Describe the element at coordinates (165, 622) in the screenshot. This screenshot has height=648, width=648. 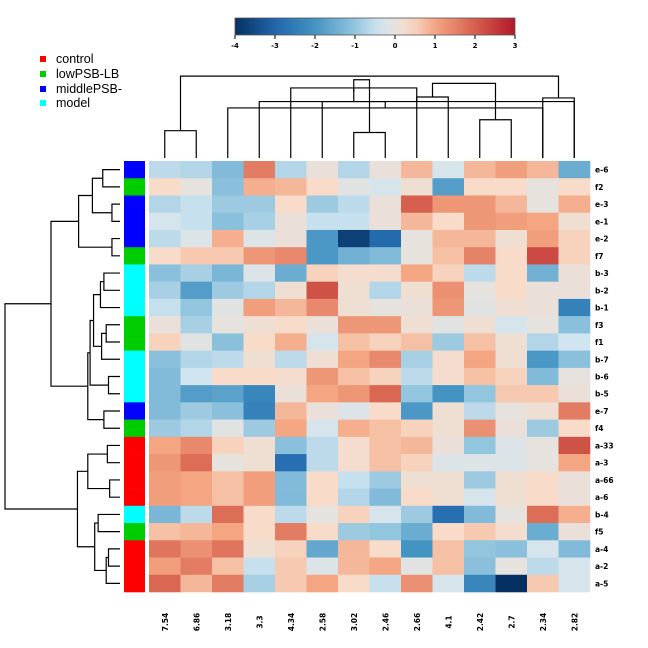
I see `column-label: 7.54` at that location.